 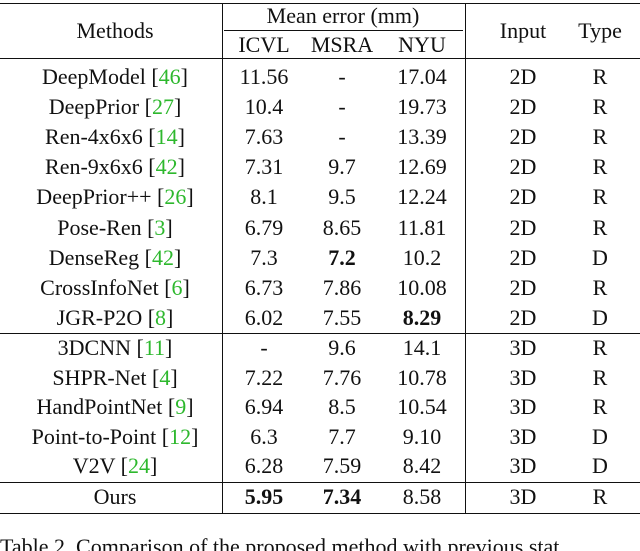 I want to click on method-name: DenseReg, so click(x=94, y=257).